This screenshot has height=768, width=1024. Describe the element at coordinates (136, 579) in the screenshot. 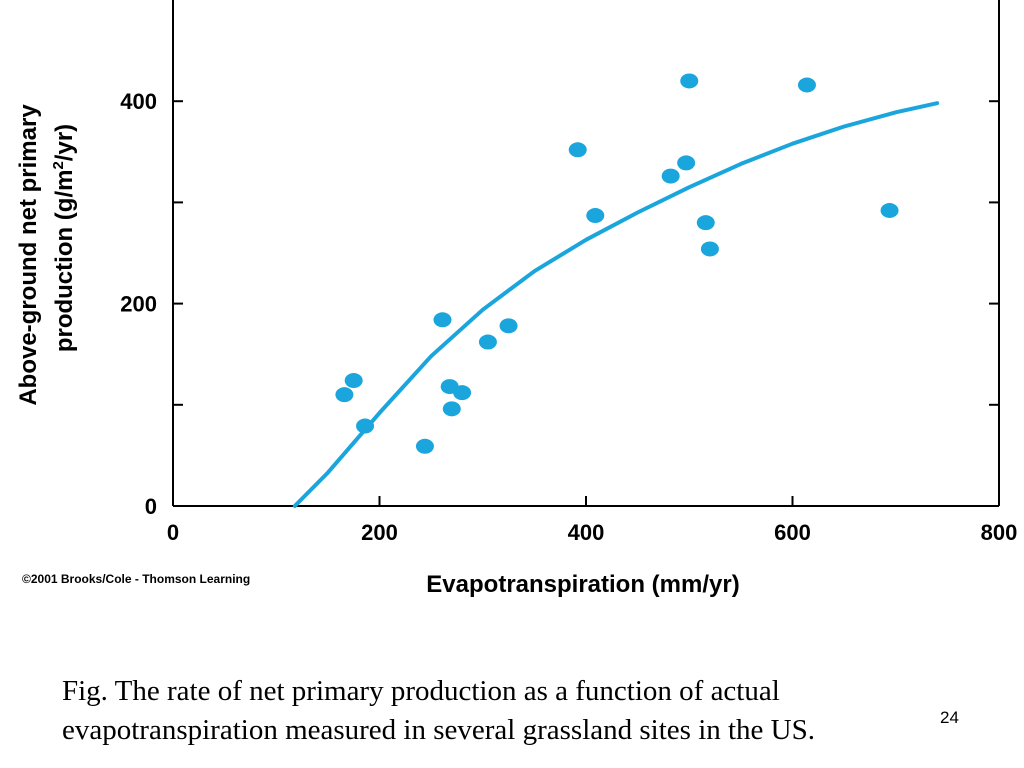

I see `copyright-notice: ©2001 Brooks/Cole - Thomson Learning` at that location.